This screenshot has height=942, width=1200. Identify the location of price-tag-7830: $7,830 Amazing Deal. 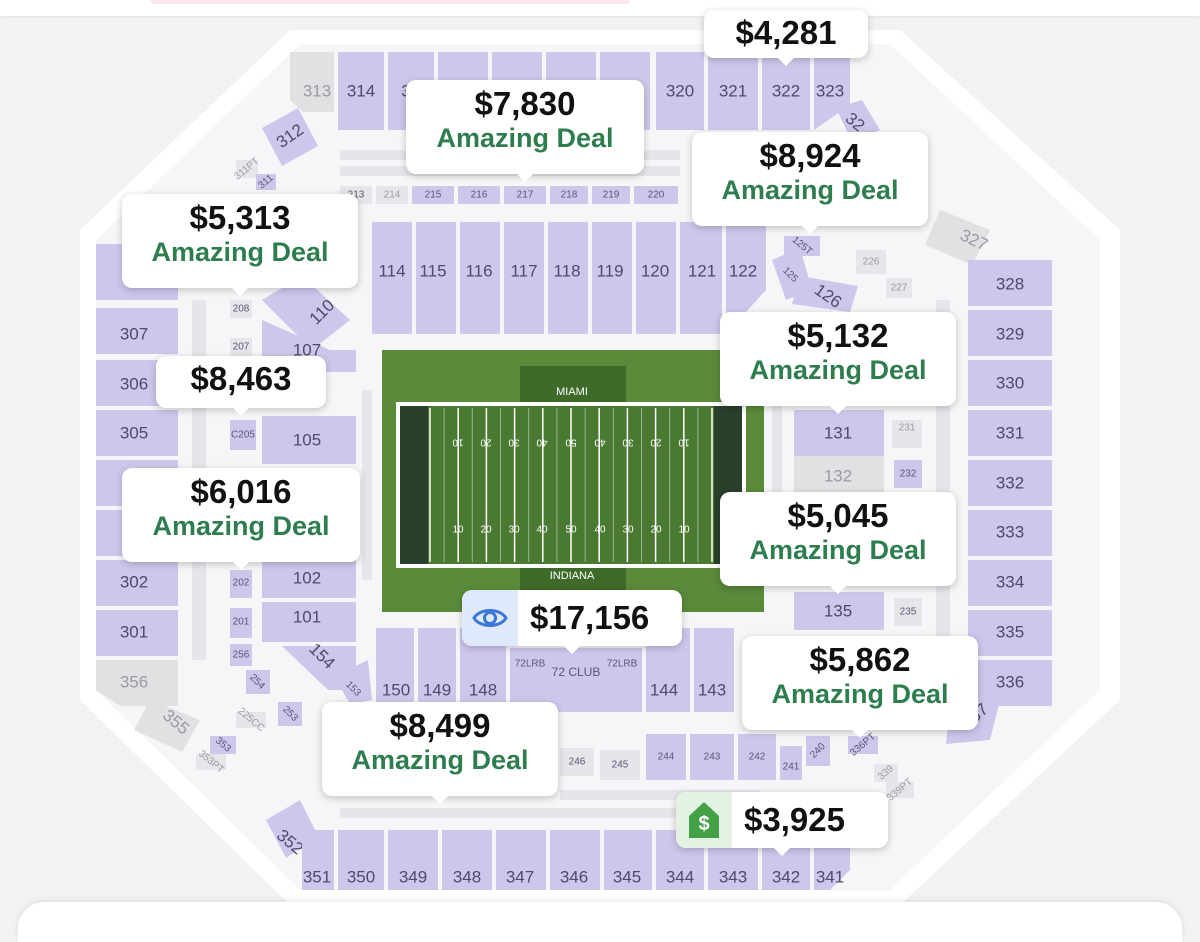
(525, 131).